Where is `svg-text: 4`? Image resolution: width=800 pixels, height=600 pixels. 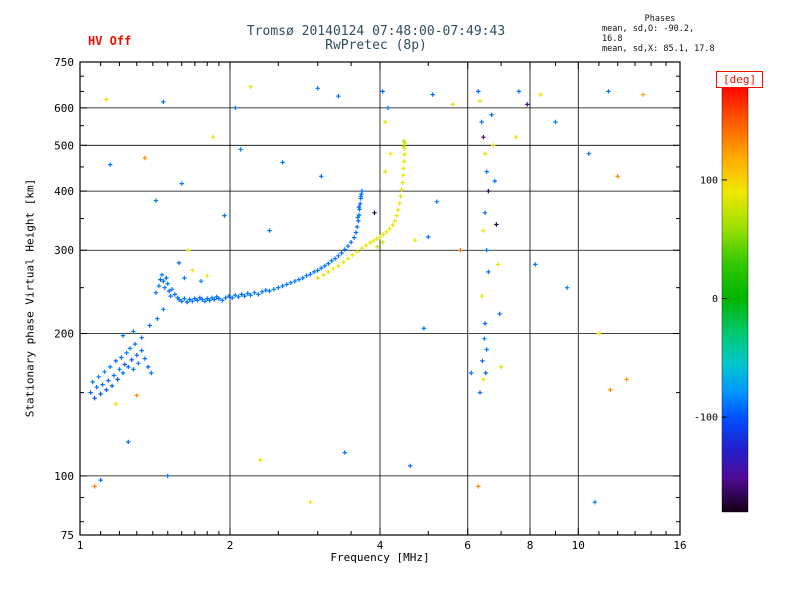
svg-text: 4 is located at coordinates (380, 545).